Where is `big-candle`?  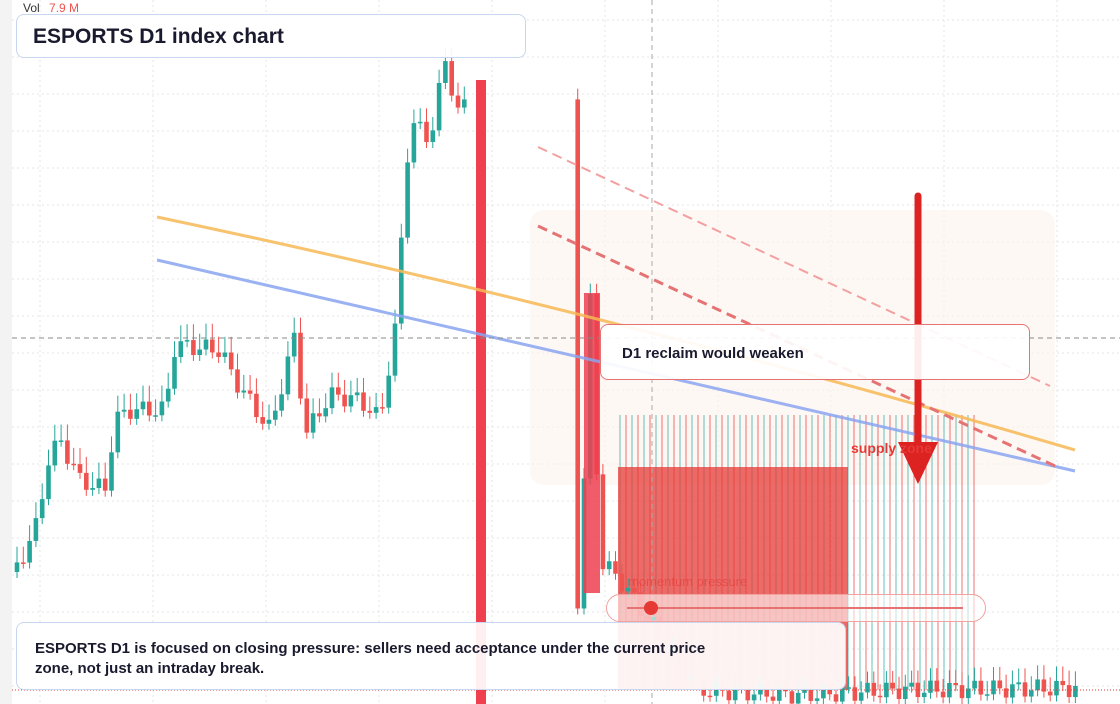
big-candle is located at coordinates (592, 443).